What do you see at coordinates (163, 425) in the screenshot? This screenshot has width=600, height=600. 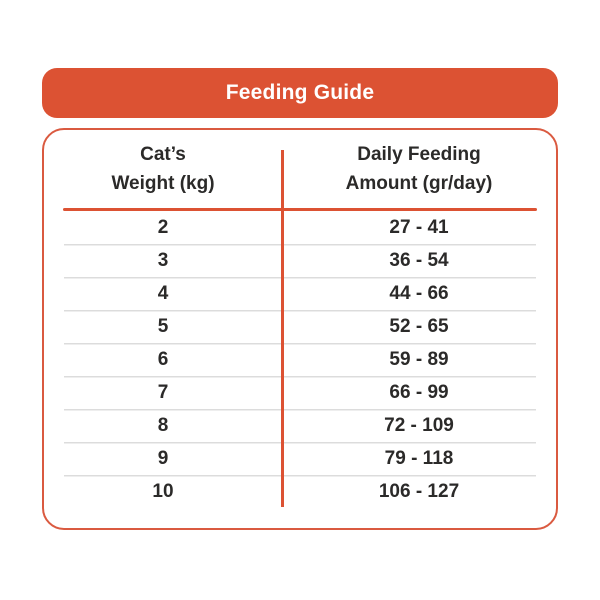 I see `weight-cell: 8` at bounding box center [163, 425].